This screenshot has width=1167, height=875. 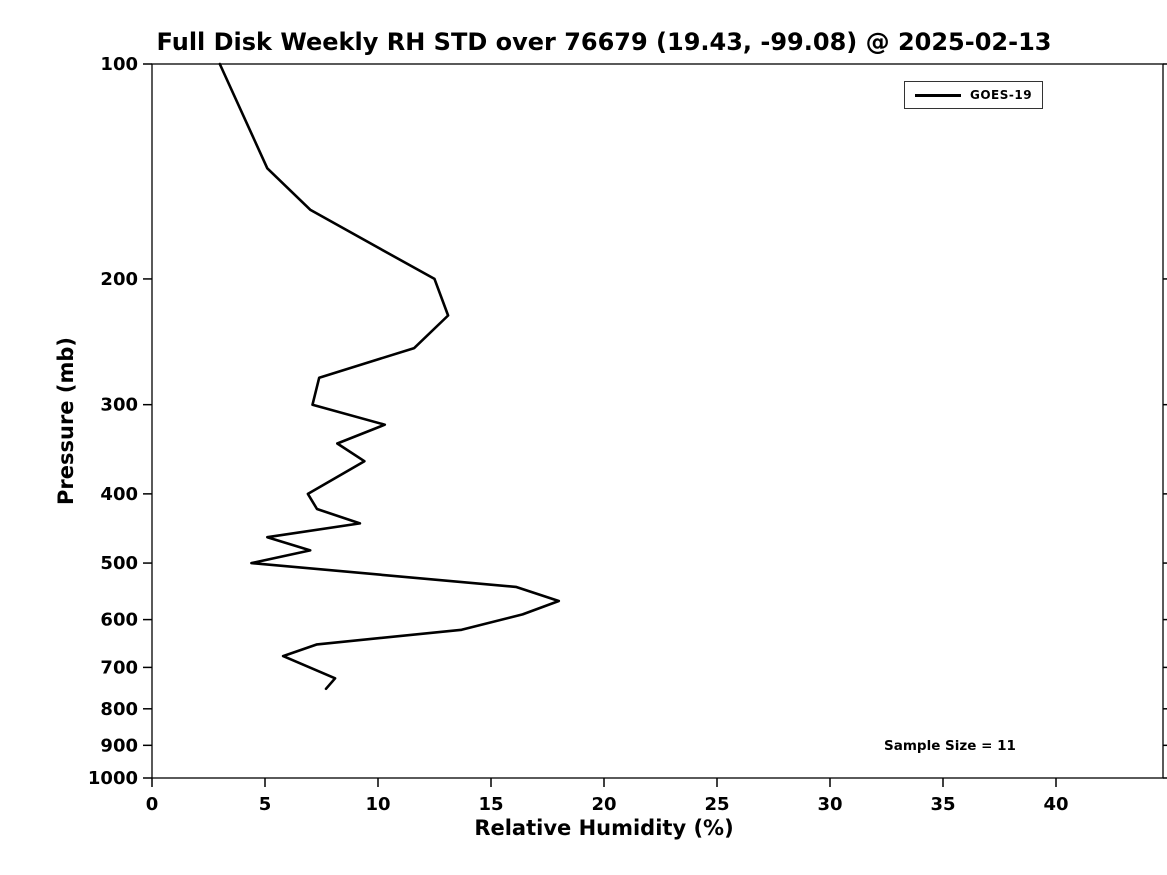 I want to click on y-tick-label: 800, so click(x=119, y=709).